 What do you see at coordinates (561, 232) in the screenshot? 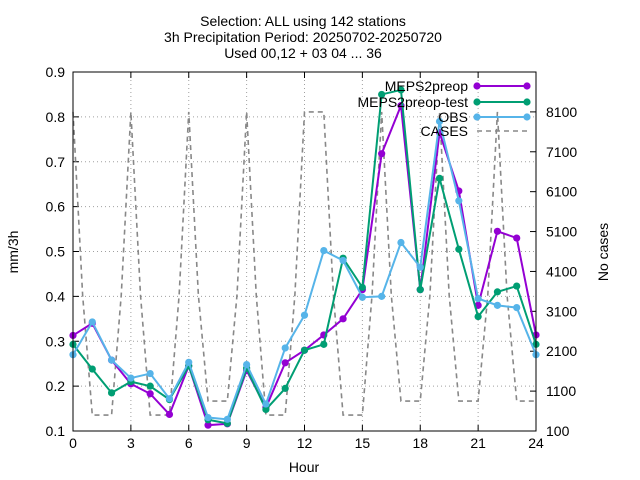
I see `y2-tick-label: 5100` at bounding box center [561, 232].